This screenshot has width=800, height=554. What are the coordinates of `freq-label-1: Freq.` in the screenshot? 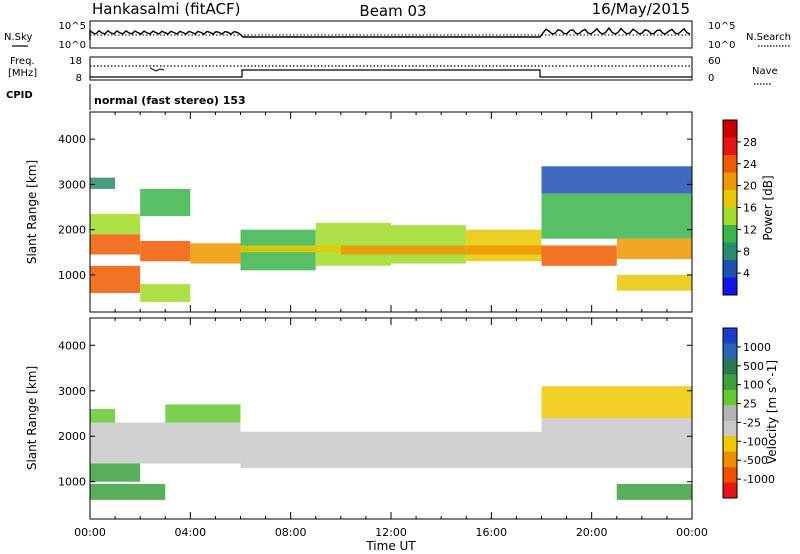 It's located at (22, 61).